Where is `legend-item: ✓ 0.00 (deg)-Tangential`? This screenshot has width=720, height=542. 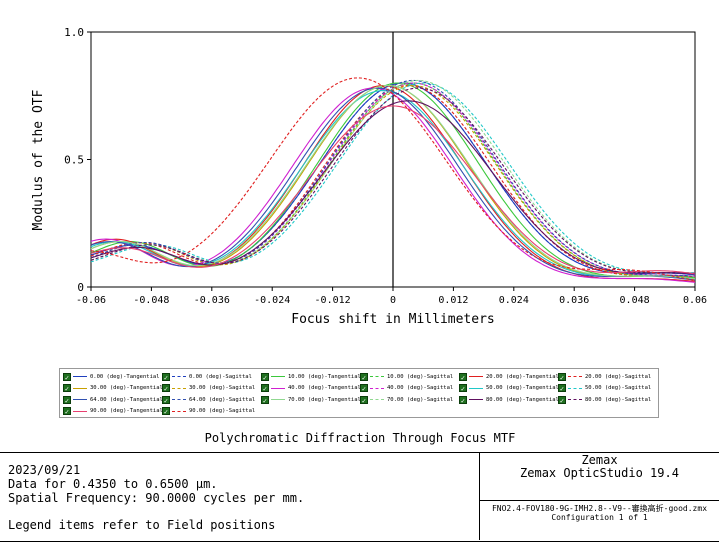 legend-item: ✓ 0.00 (deg)-Tangential is located at coordinates (111, 376).